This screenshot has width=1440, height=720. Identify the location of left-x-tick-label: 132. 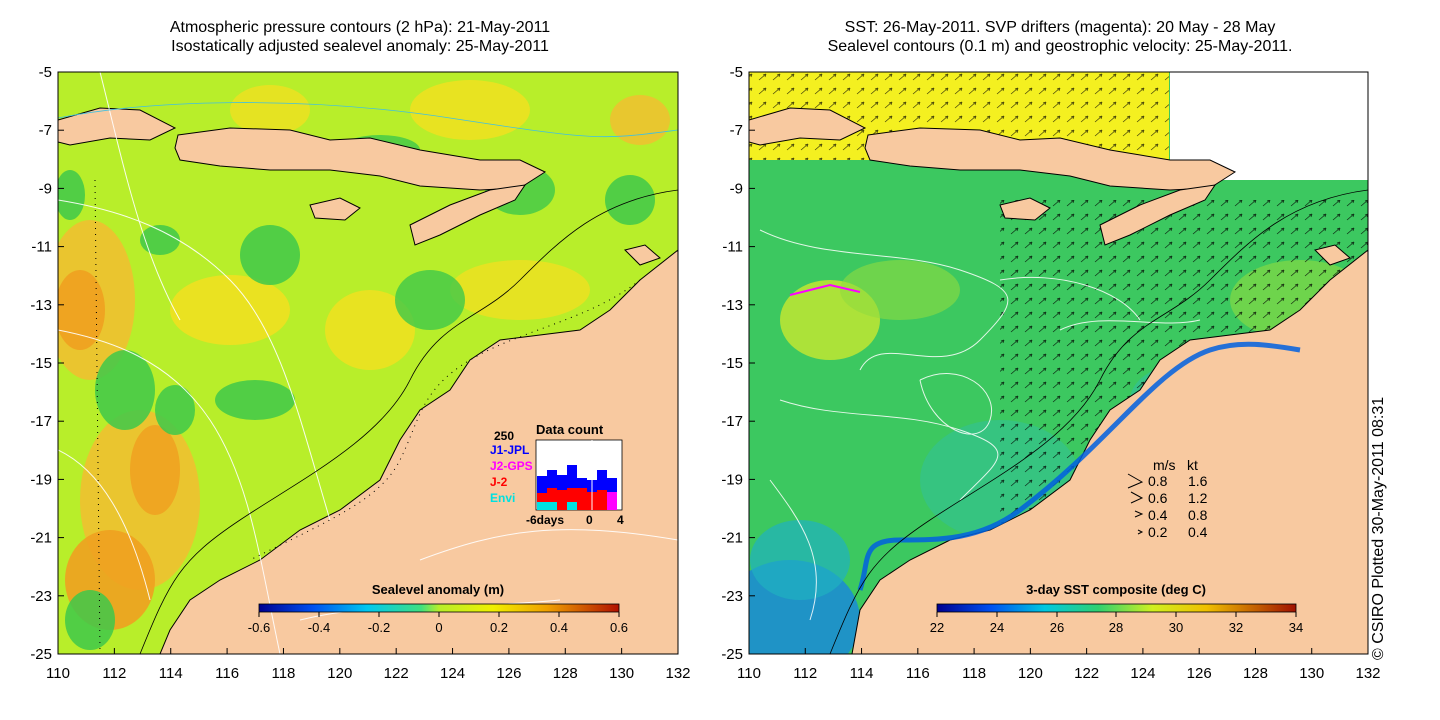
(677, 673).